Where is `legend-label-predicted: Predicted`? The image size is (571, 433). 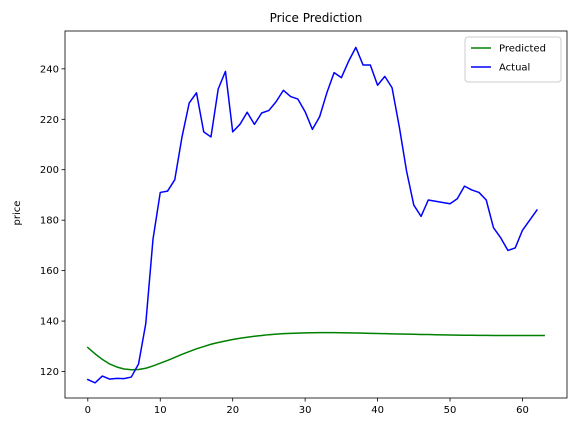 legend-label-predicted: Predicted is located at coordinates (522, 49).